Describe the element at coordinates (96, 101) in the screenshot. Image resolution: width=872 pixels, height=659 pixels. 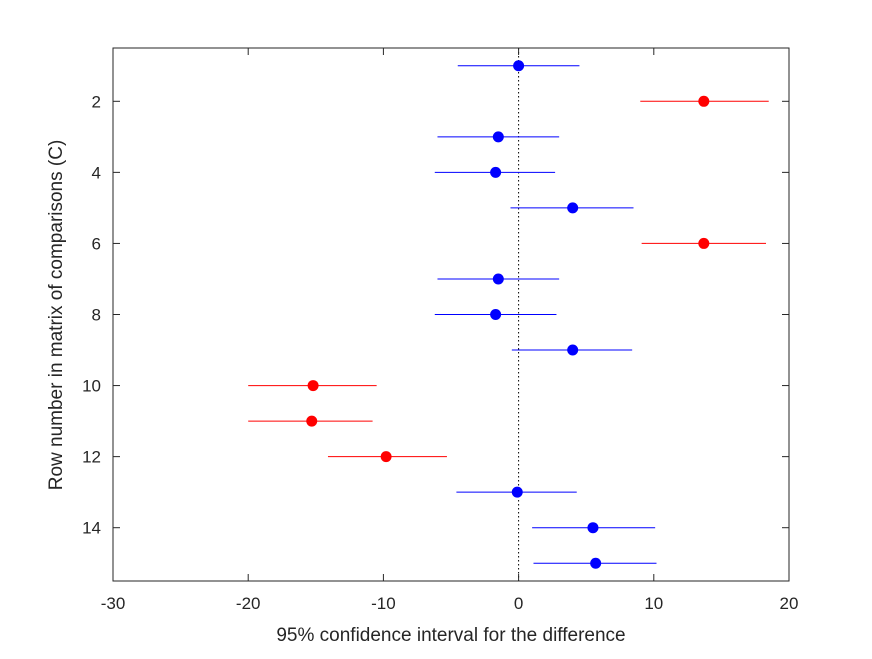
I see `y-tick-label: 2` at that location.